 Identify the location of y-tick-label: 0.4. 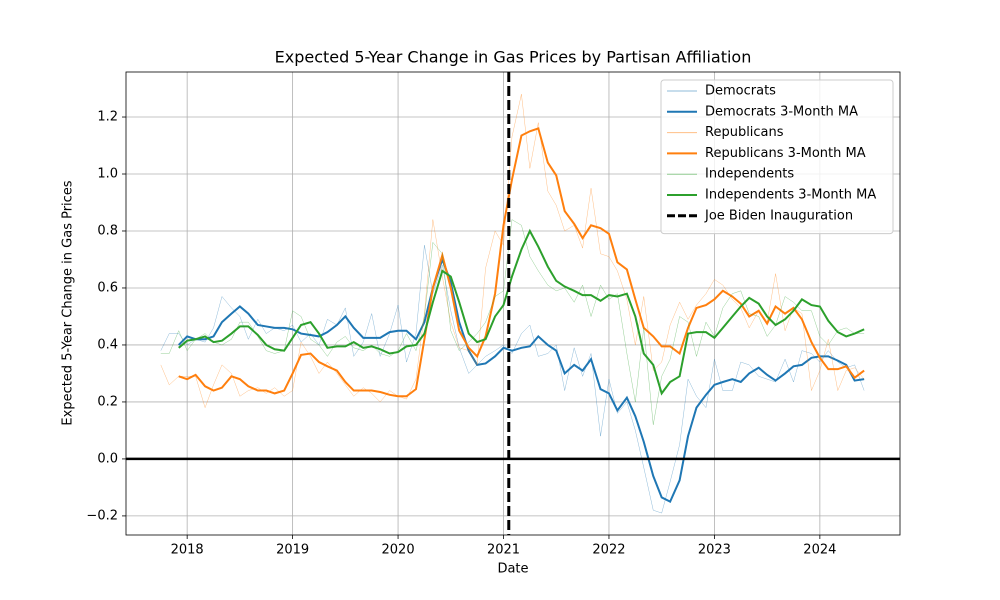
(107, 344).